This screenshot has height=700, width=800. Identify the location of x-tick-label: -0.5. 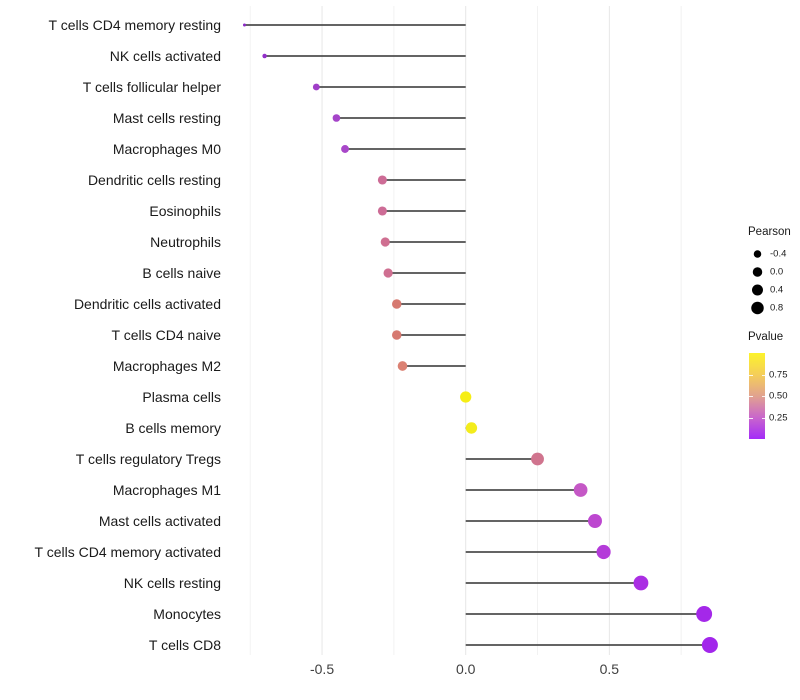
(322, 669).